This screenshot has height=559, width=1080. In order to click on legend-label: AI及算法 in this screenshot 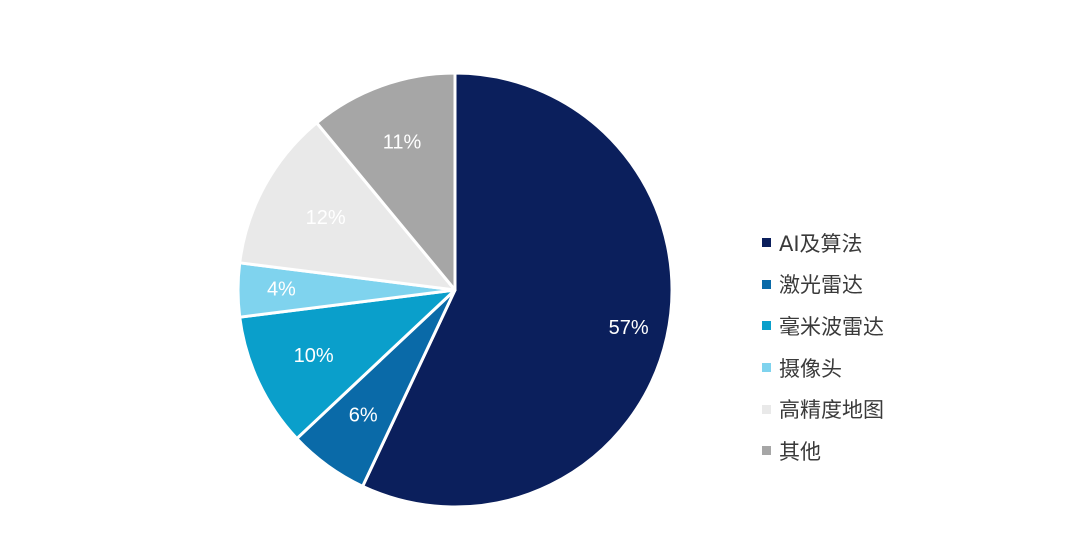, I will do `click(821, 243)`.